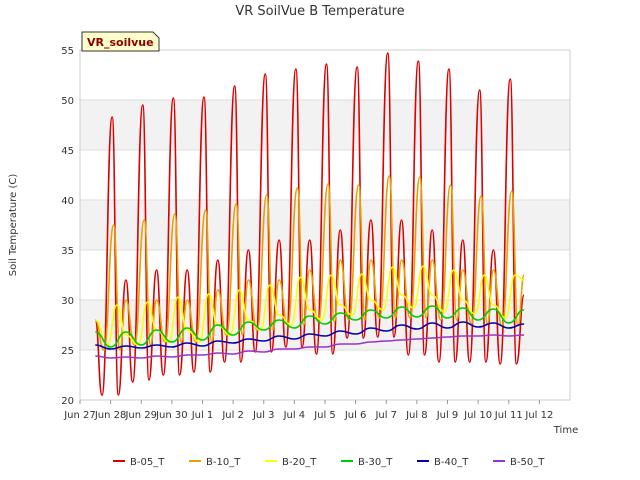  I want to click on y-tick-label: 25, so click(67, 351).